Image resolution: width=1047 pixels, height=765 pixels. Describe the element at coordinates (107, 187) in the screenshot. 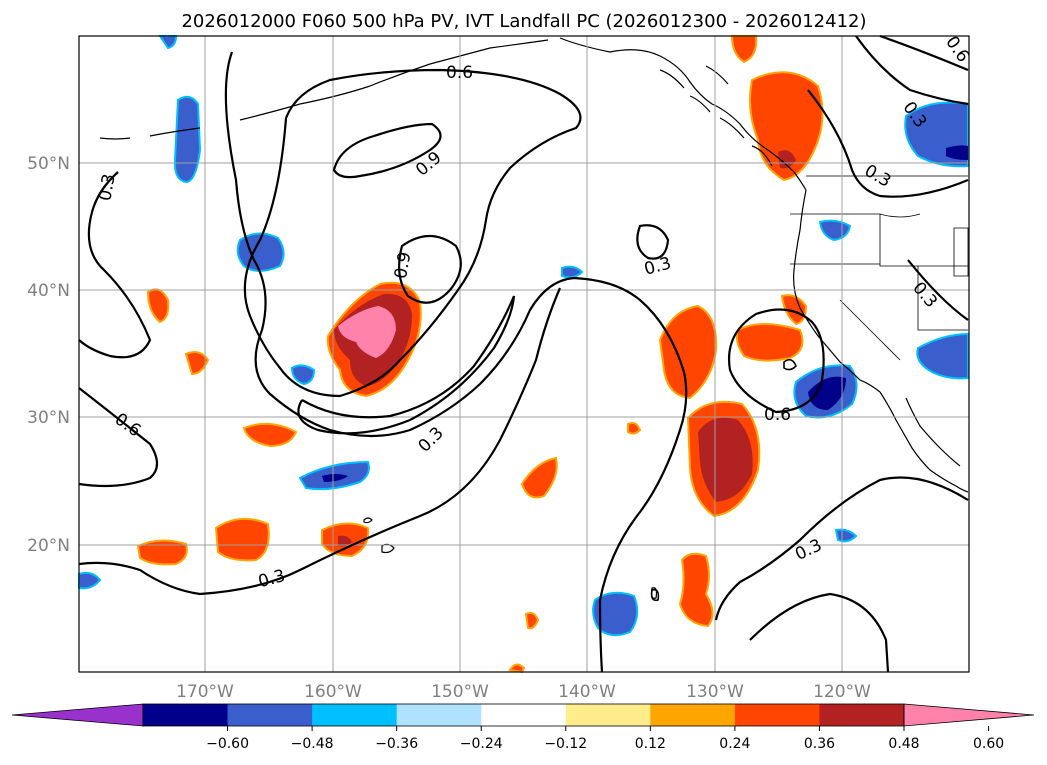

I see `contour-label-0.3-west: 0.3` at that location.